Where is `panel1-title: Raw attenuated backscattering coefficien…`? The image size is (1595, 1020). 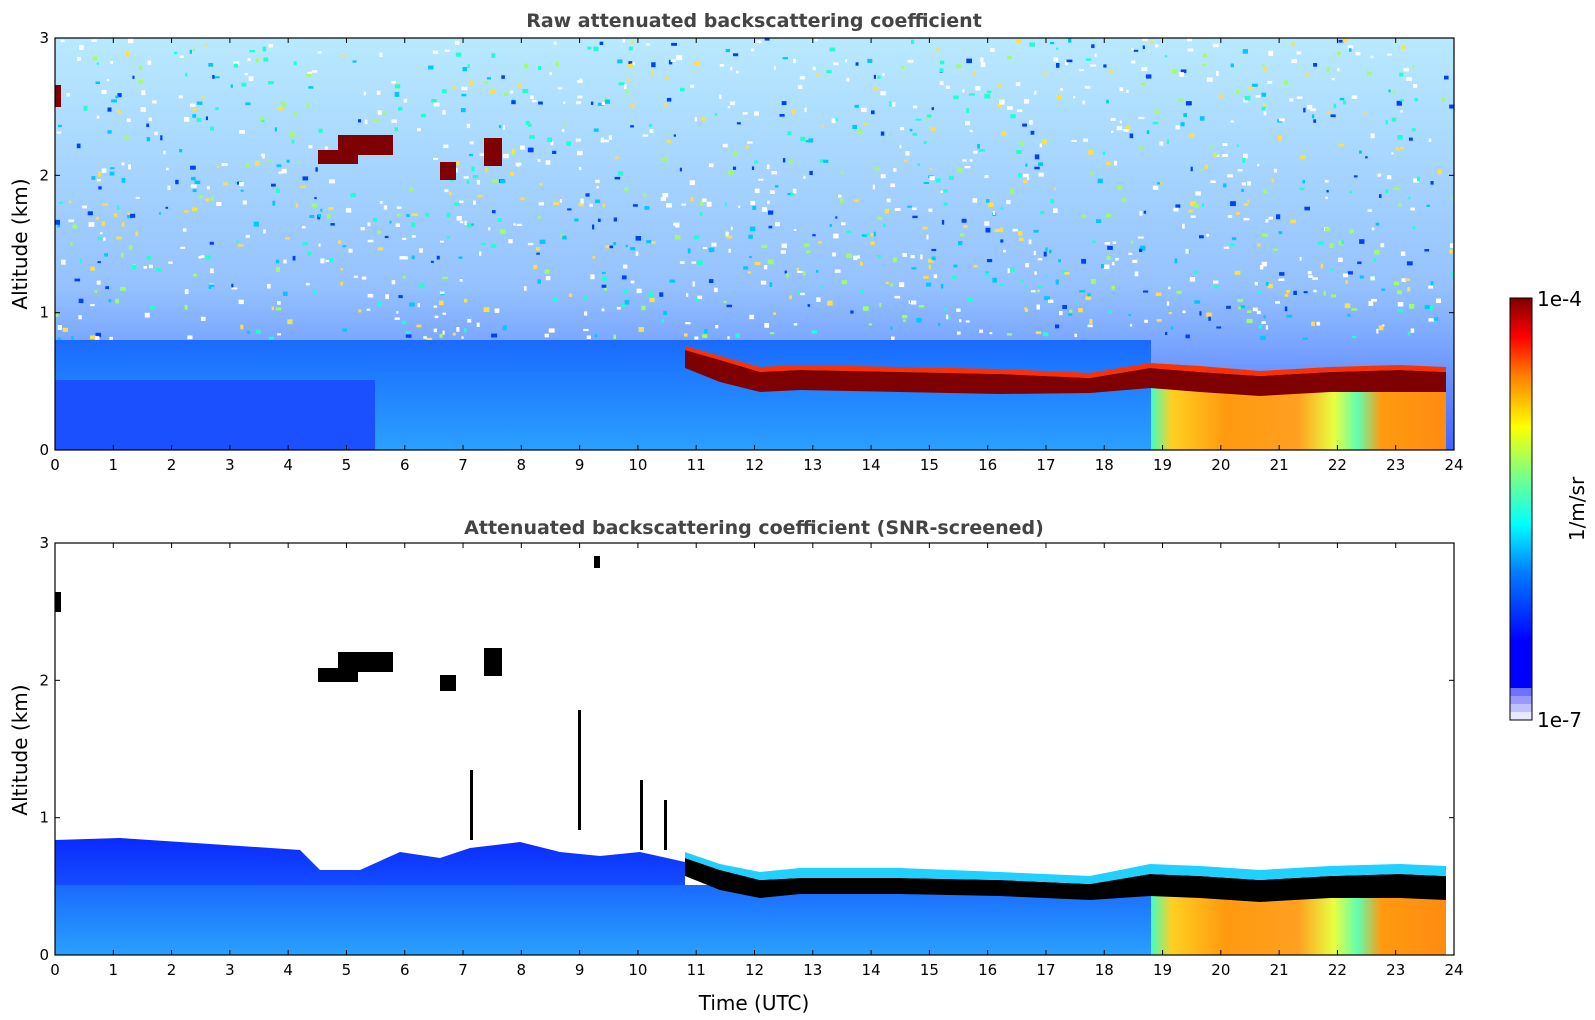 panel1-title: Raw attenuated backscattering coefficien… is located at coordinates (754, 21).